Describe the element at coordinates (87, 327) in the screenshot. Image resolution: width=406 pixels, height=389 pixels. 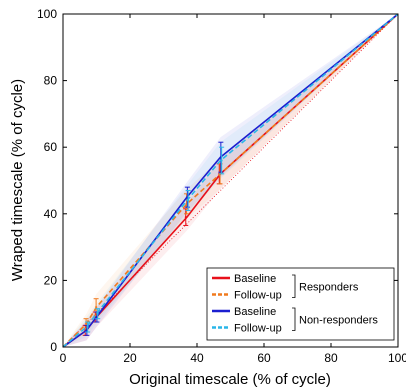
I see `data-point-s3-p1` at that location.